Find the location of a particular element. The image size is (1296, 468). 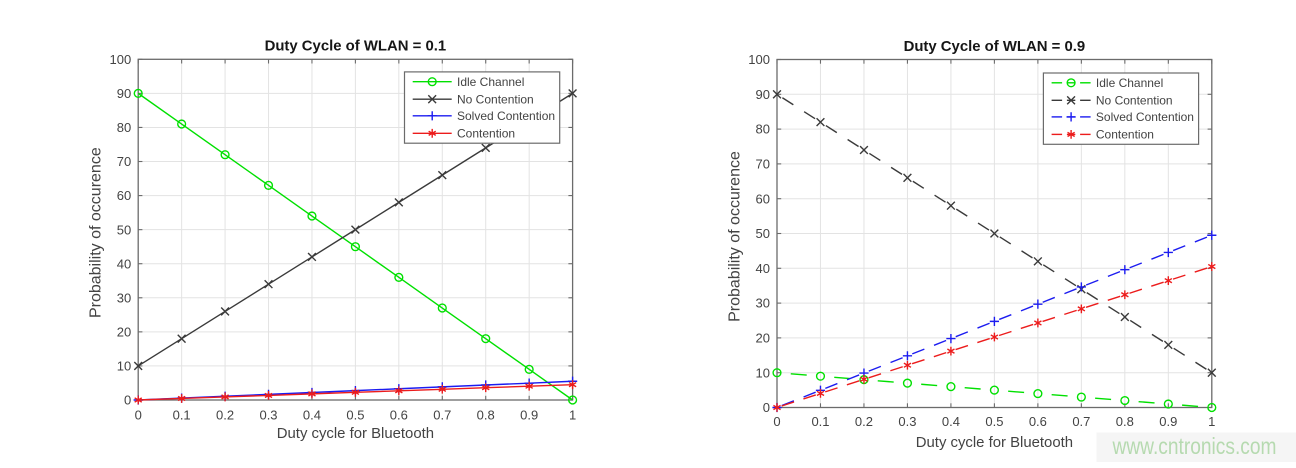

svg-text: Duty Cycle of WLAN = 0.9 is located at coordinates (995, 47).